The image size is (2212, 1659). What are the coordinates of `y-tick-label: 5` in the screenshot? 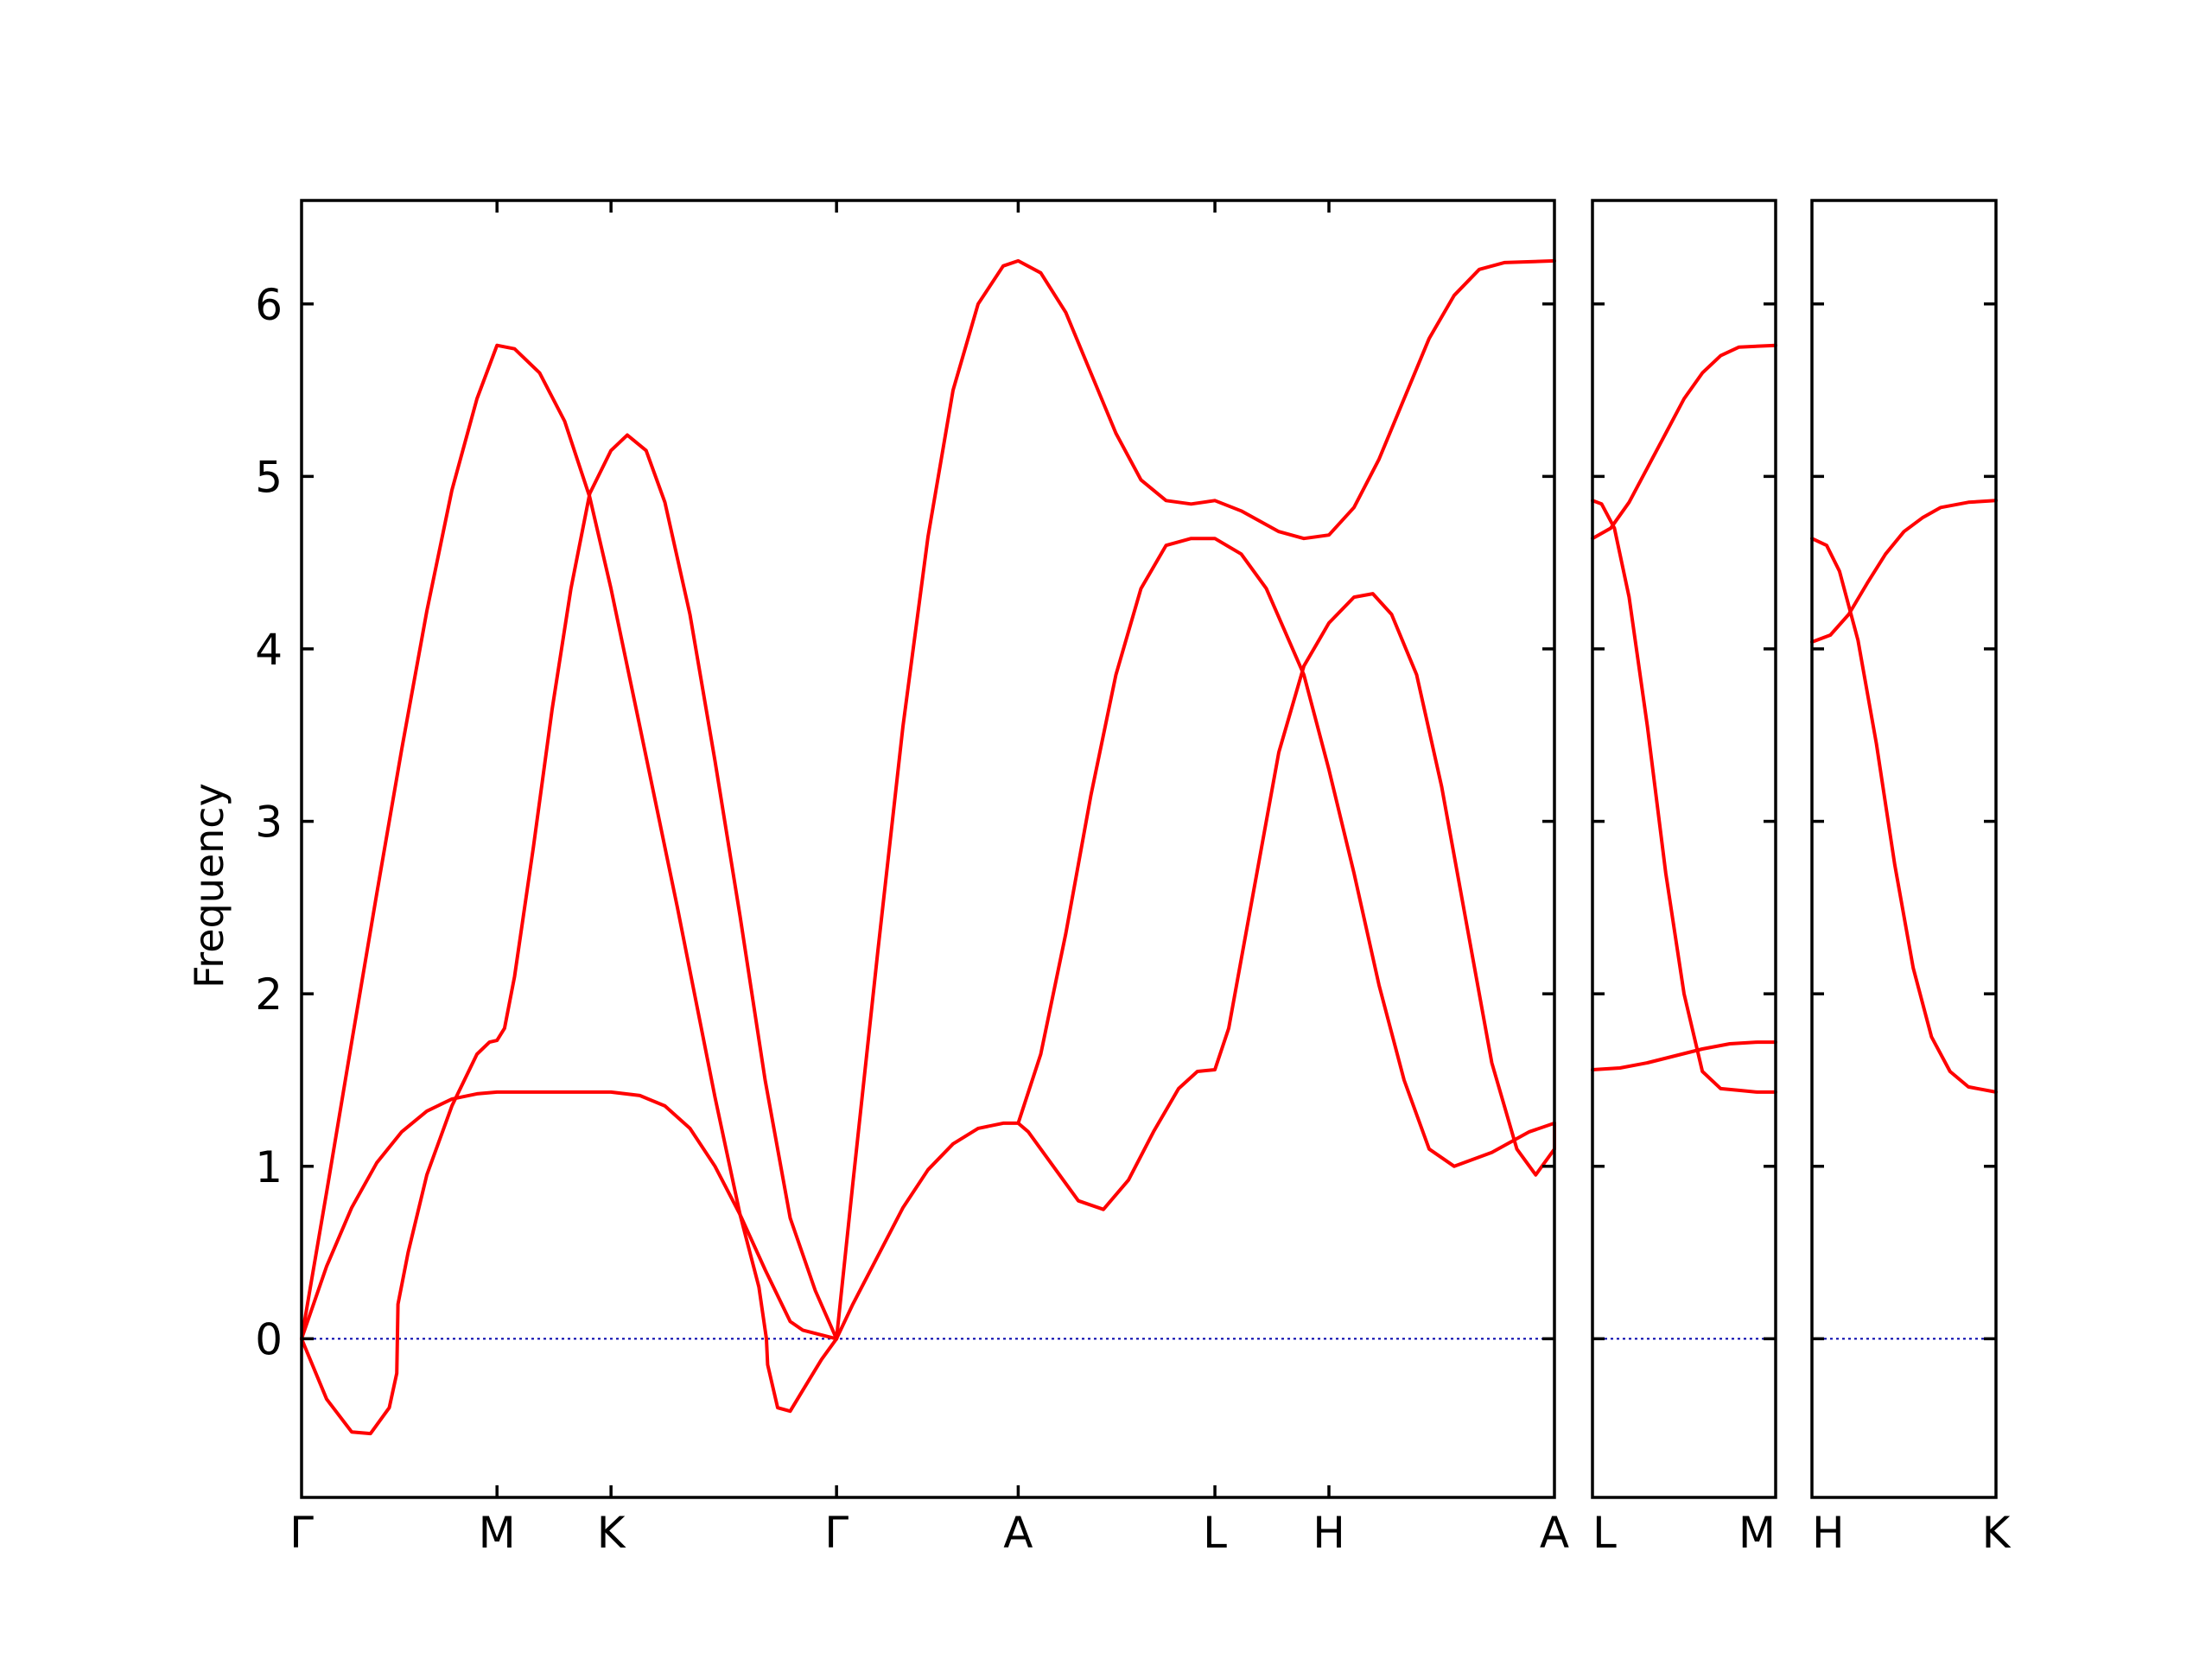 It's located at (269, 477).